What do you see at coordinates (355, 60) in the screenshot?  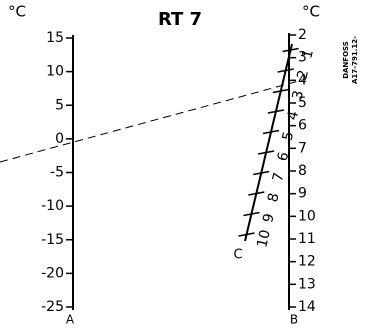 I see `code-line: A17-791.12-` at bounding box center [355, 60].